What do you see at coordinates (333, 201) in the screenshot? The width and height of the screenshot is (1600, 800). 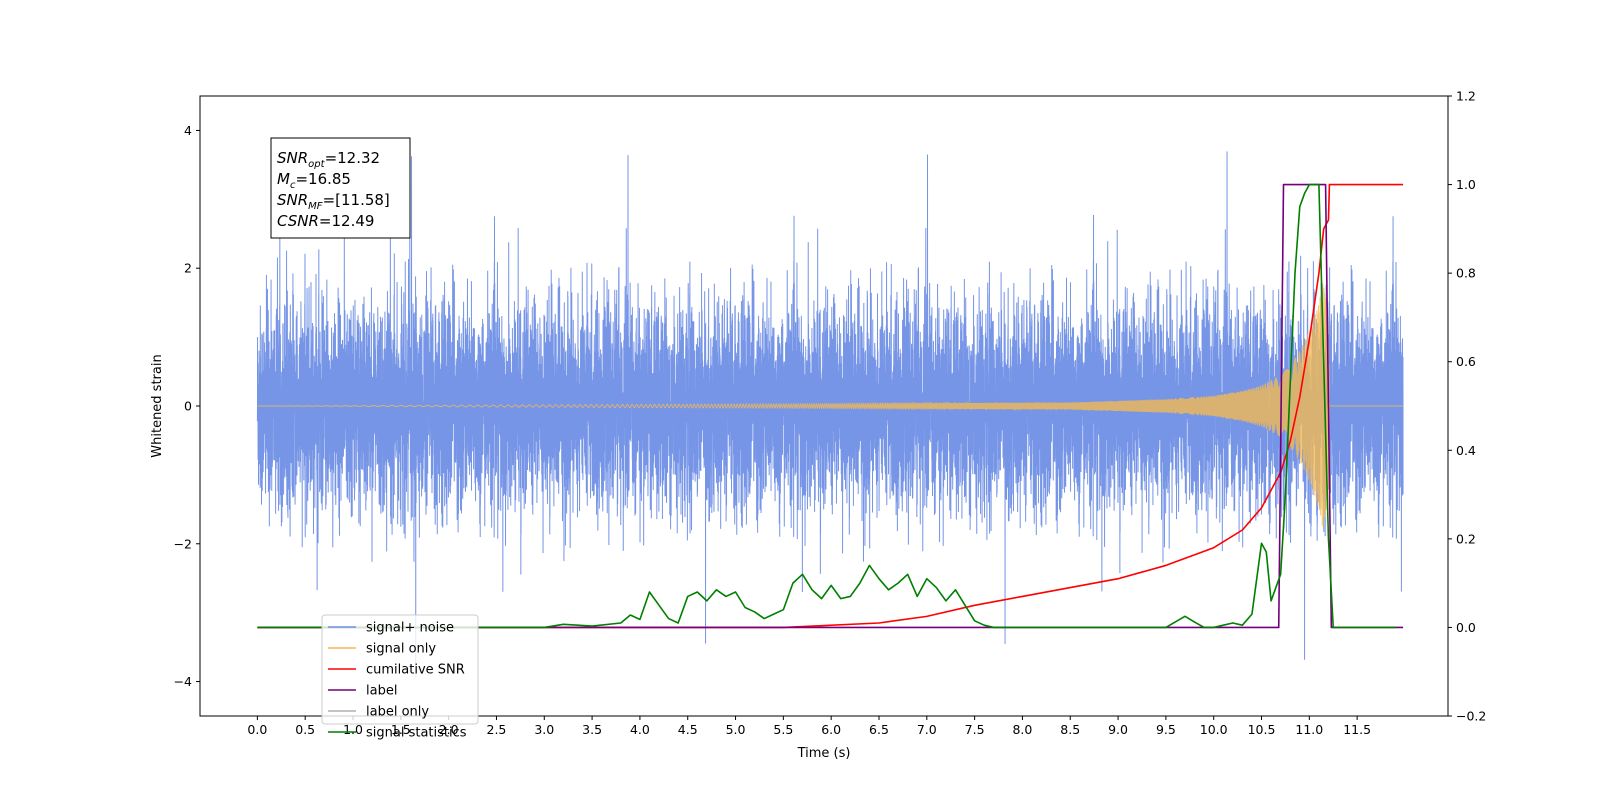 I see `annotation-line: SNRMF=[11.58]` at bounding box center [333, 201].